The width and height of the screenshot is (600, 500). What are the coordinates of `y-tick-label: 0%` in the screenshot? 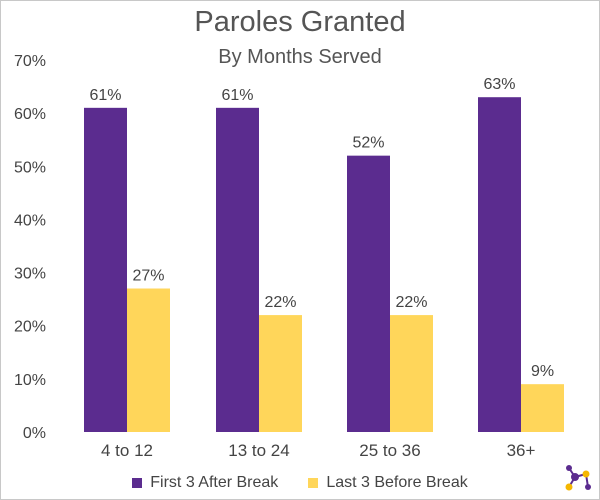 It's located at (34, 433).